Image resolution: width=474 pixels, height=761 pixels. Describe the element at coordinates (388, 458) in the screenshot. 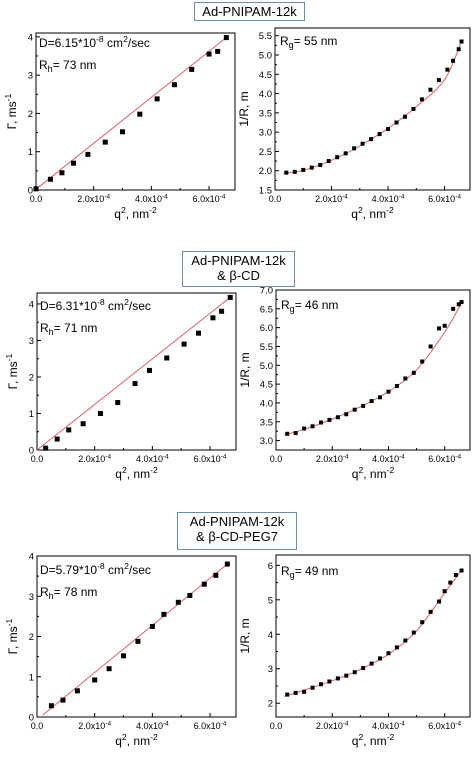

I see `x-tick-label: 4.0x10-4` at that location.